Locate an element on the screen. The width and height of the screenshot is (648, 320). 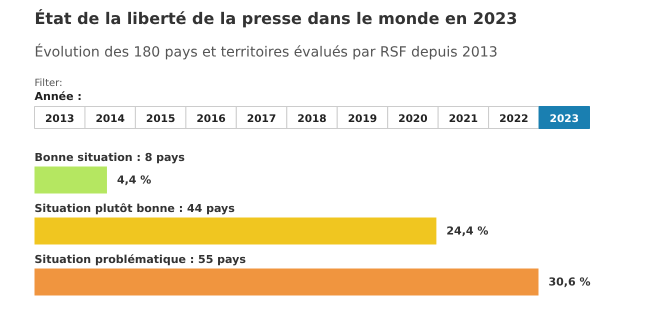
text: 2014 is located at coordinates (110, 119).